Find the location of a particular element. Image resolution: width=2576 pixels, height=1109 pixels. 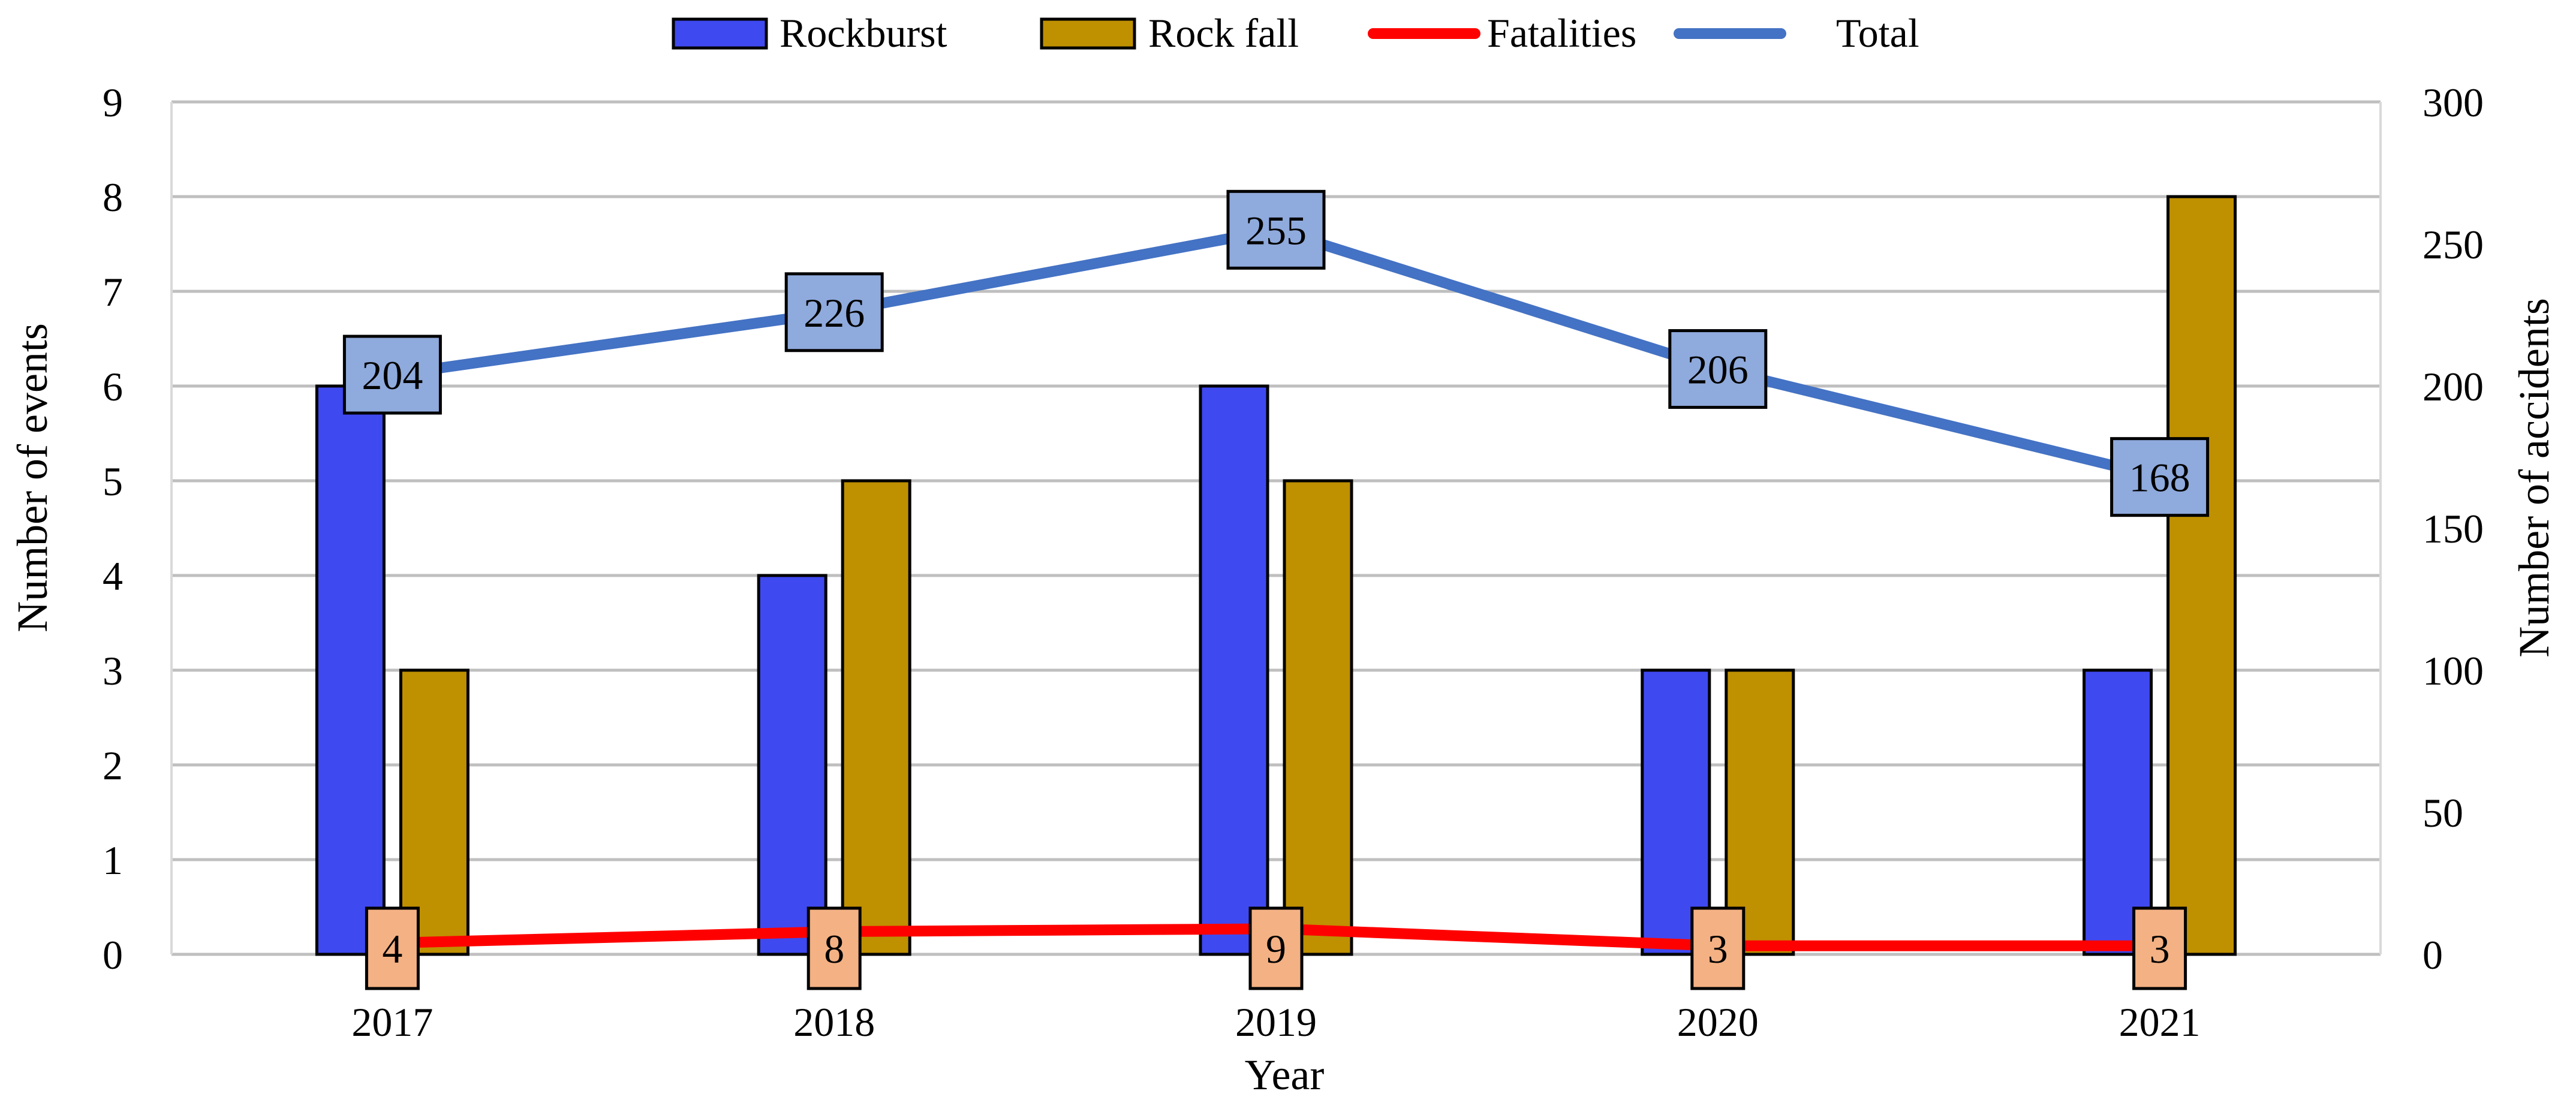

y-right-tick-label: 250 is located at coordinates (2453, 244).